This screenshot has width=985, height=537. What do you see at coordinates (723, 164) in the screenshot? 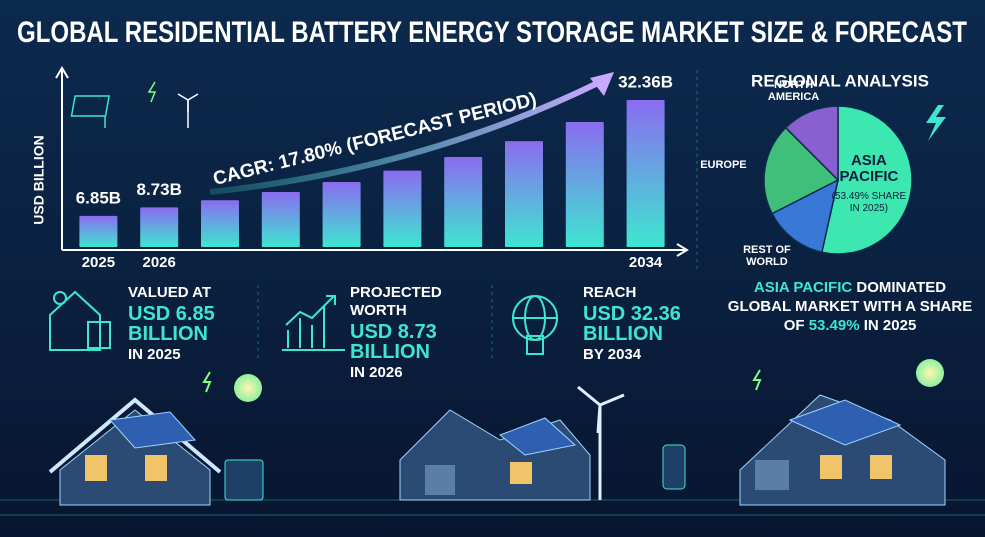
I see `pie-label: EUROPE` at bounding box center [723, 164].